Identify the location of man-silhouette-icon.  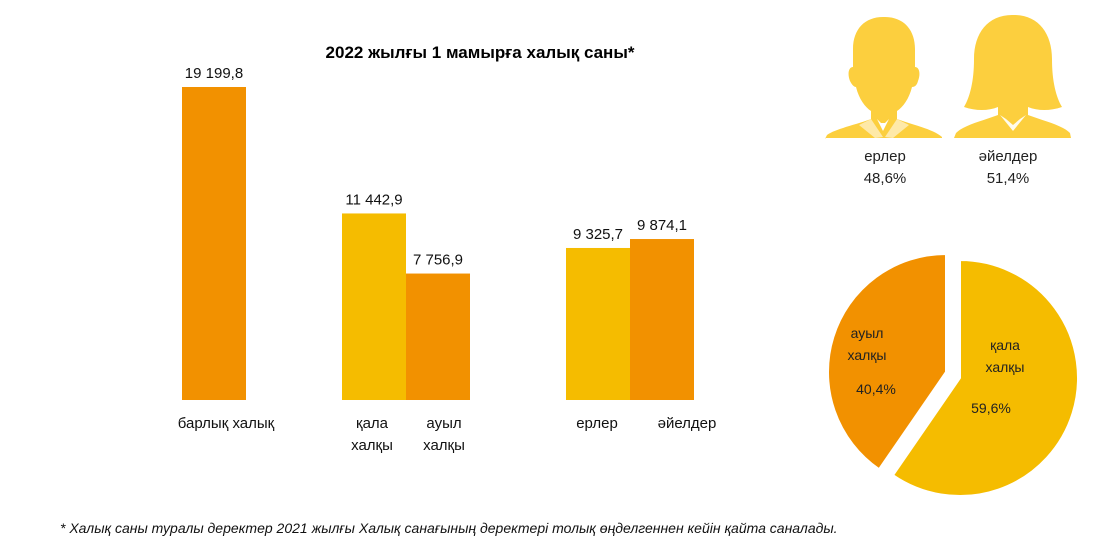
(883, 78).